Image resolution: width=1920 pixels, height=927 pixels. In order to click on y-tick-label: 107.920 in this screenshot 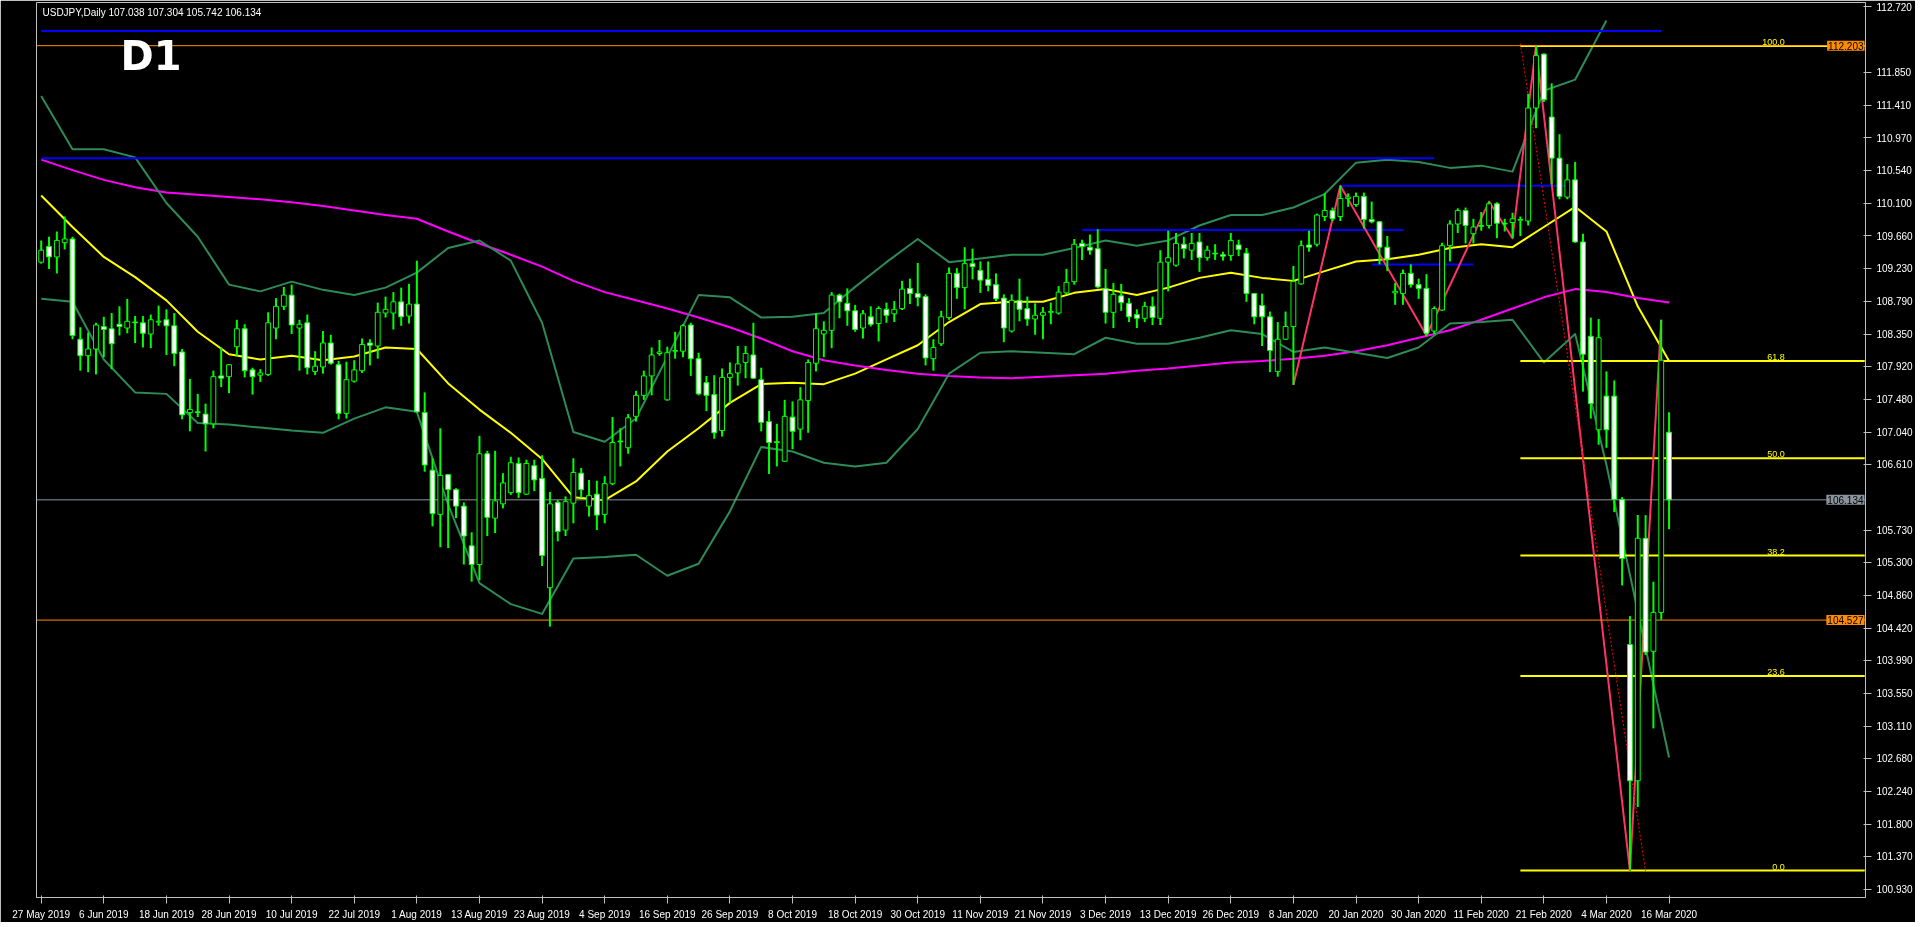, I will do `click(1895, 367)`.